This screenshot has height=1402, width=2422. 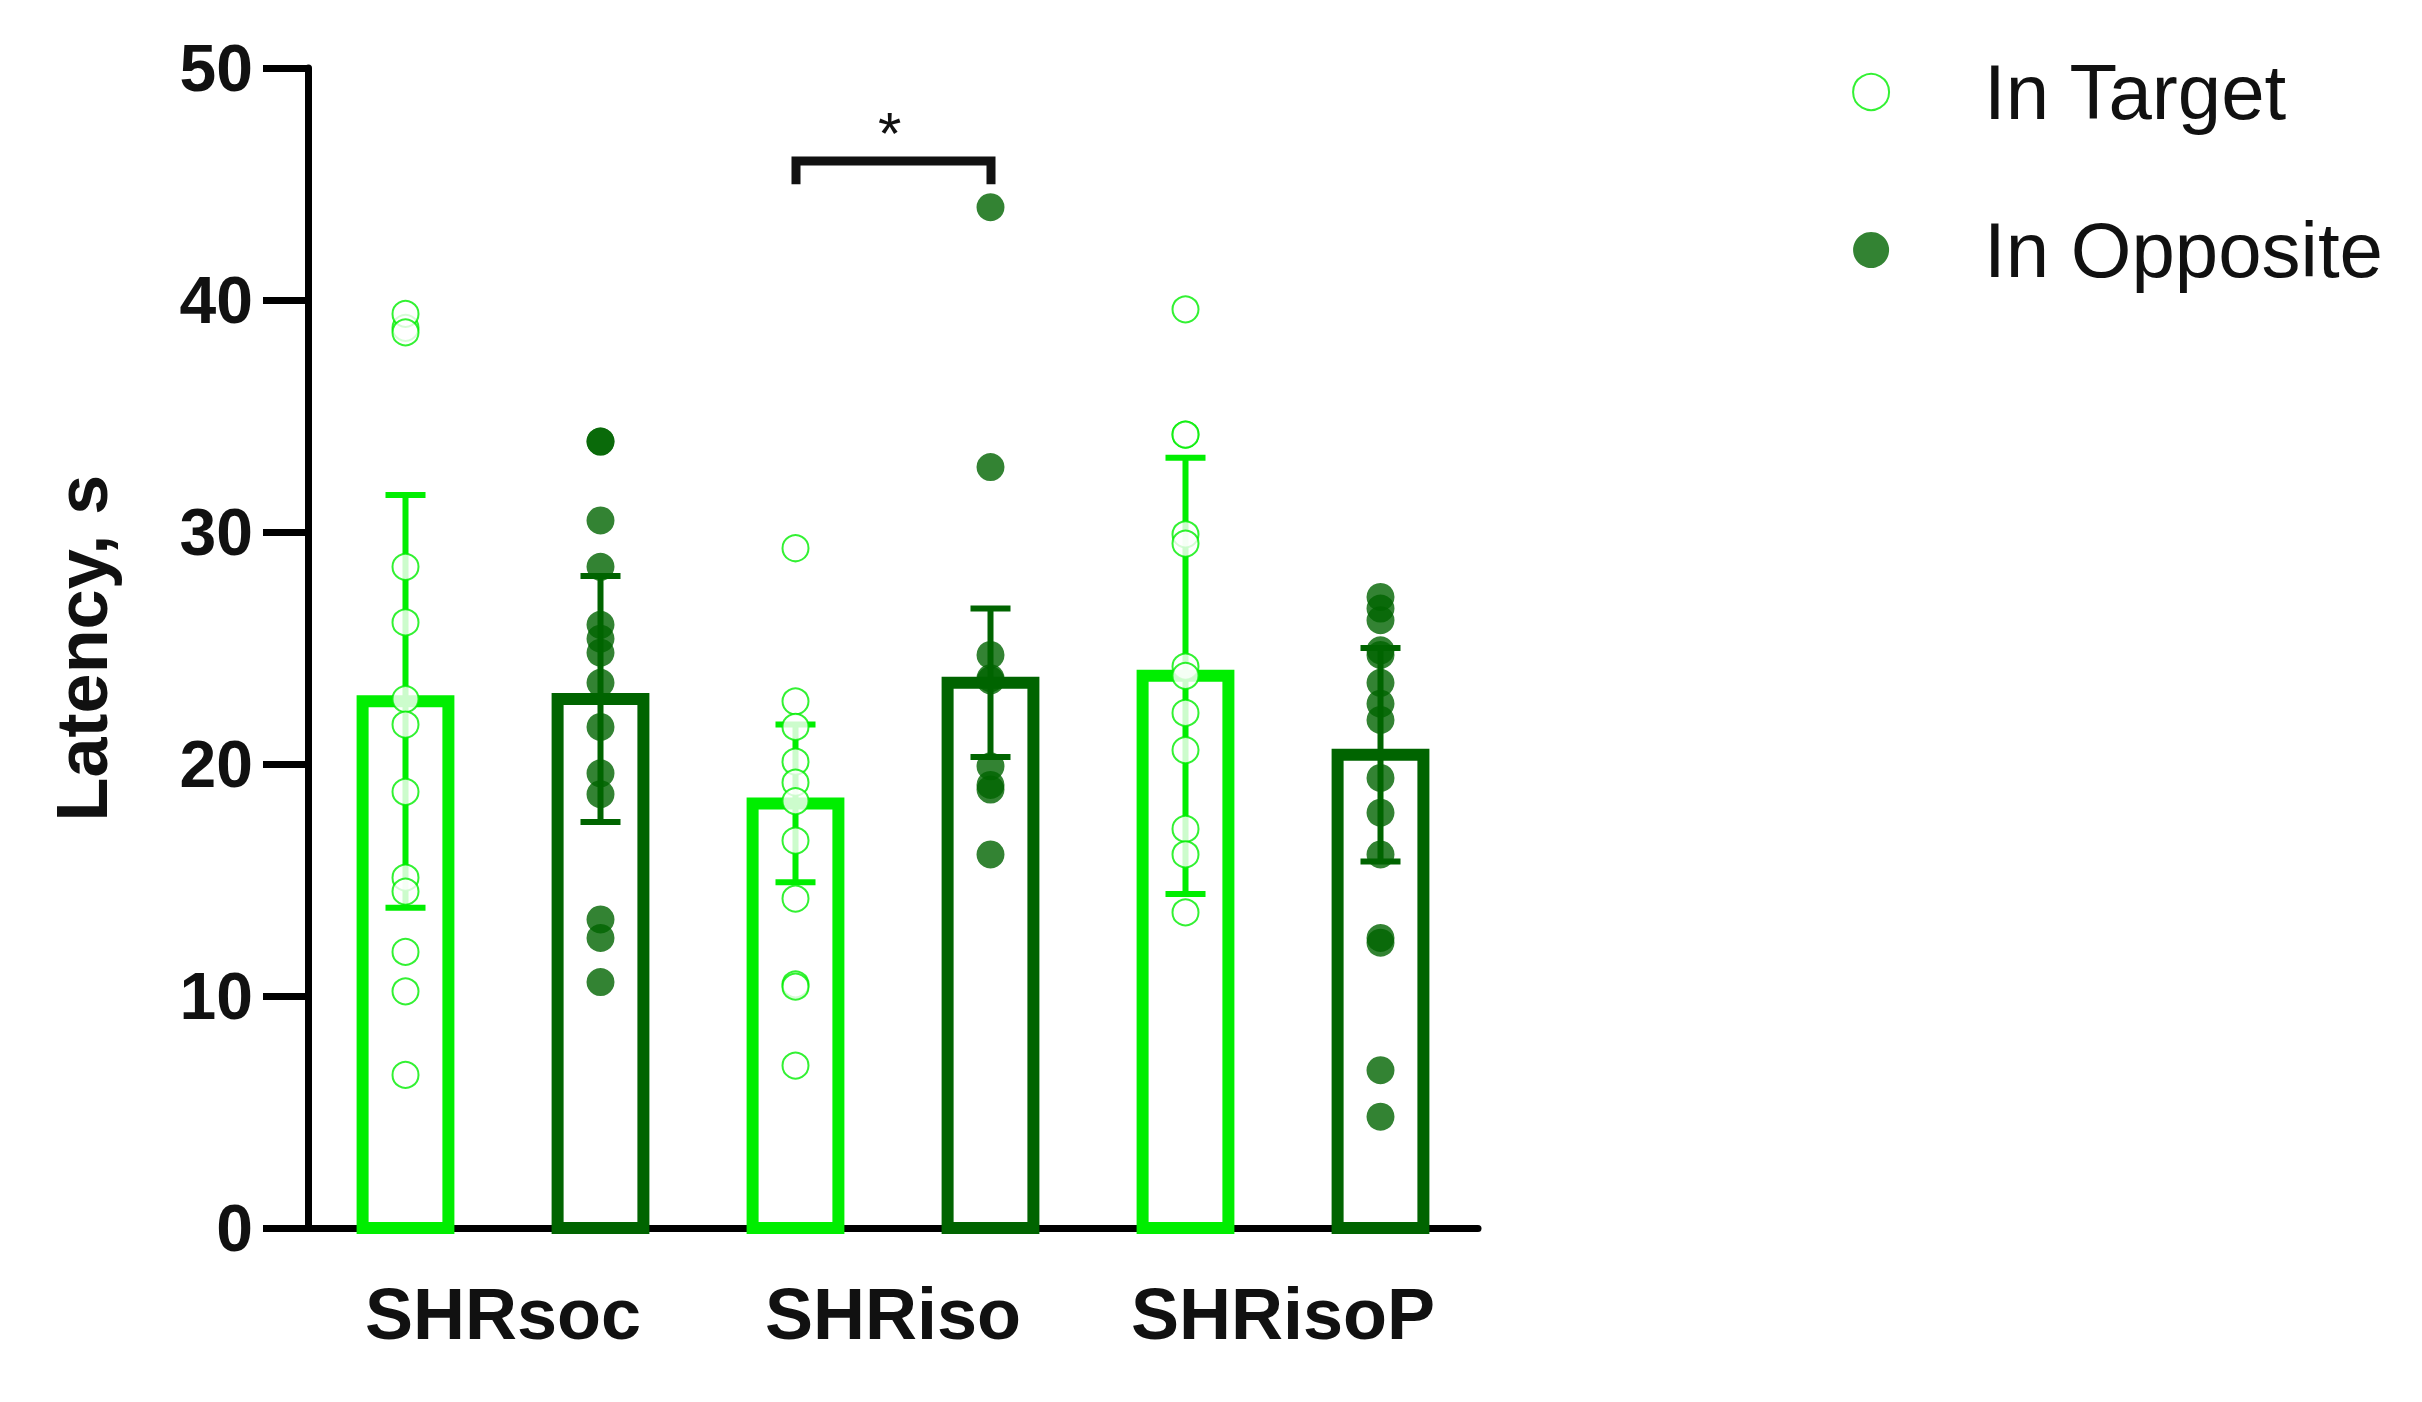 What do you see at coordinates (503, 1314) in the screenshot?
I see `x-tick-label: SHRsoc` at bounding box center [503, 1314].